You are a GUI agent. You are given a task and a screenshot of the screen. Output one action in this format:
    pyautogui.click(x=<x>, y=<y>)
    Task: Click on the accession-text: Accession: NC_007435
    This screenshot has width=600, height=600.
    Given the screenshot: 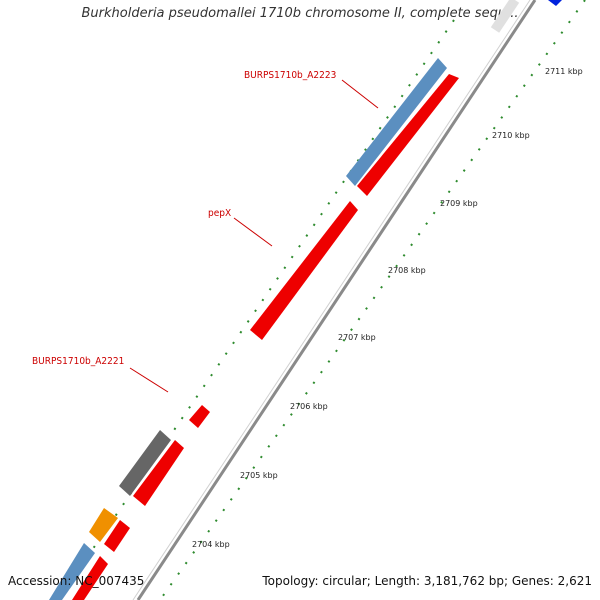 What is the action you would take?
    pyautogui.click(x=76, y=581)
    